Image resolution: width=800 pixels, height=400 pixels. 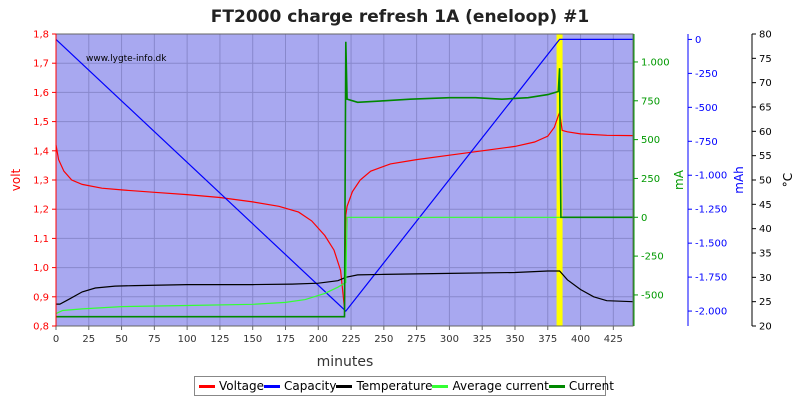 I want to click on mAh-tick-label: 0, so click(x=698, y=40).